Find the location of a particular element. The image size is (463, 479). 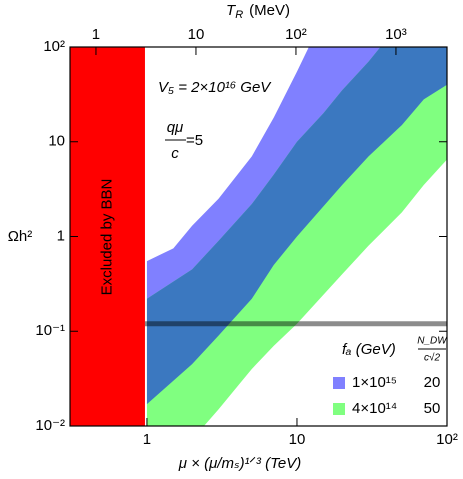

x2-axis-label: TR (MeV) is located at coordinates (258, 11).